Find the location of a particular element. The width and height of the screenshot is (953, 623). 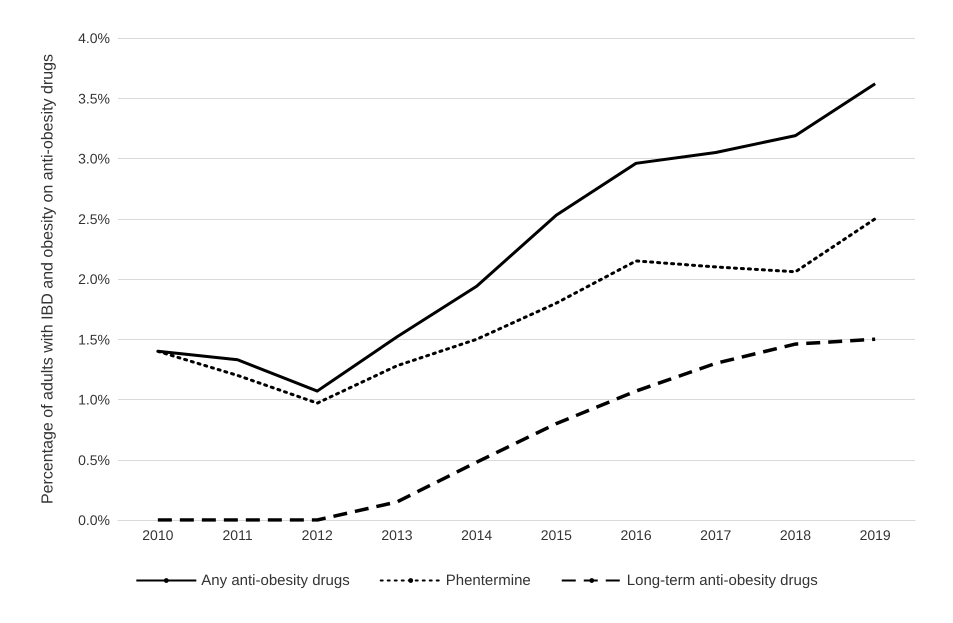

x-tick-label: 2013 is located at coordinates (397, 535).